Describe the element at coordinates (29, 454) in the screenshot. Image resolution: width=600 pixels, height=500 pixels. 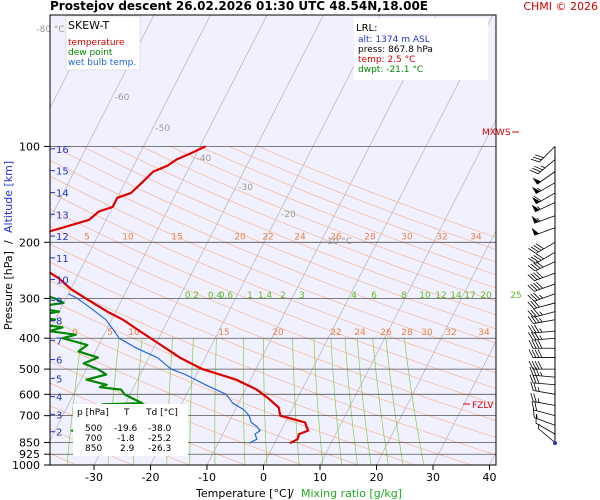
I see `pressure-tick-label: 925` at that location.